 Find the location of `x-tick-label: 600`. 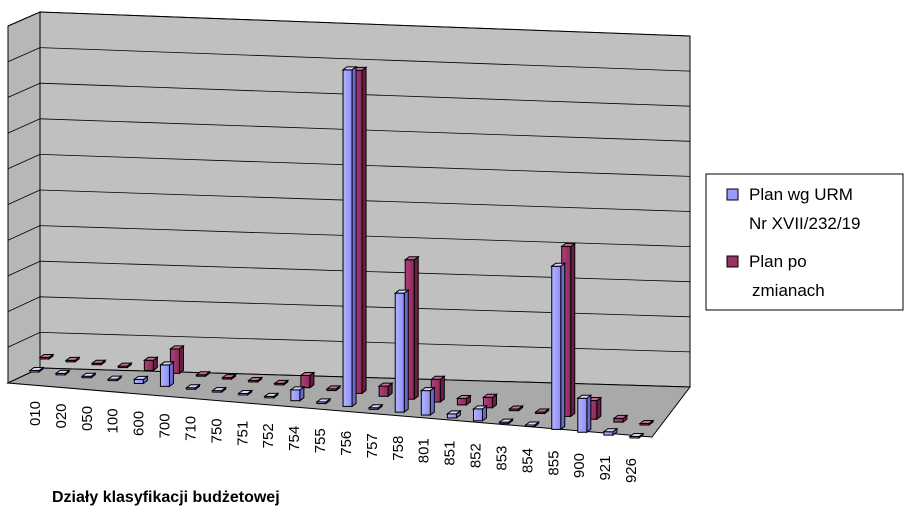

x-tick-label: 600 is located at coordinates (139, 423).